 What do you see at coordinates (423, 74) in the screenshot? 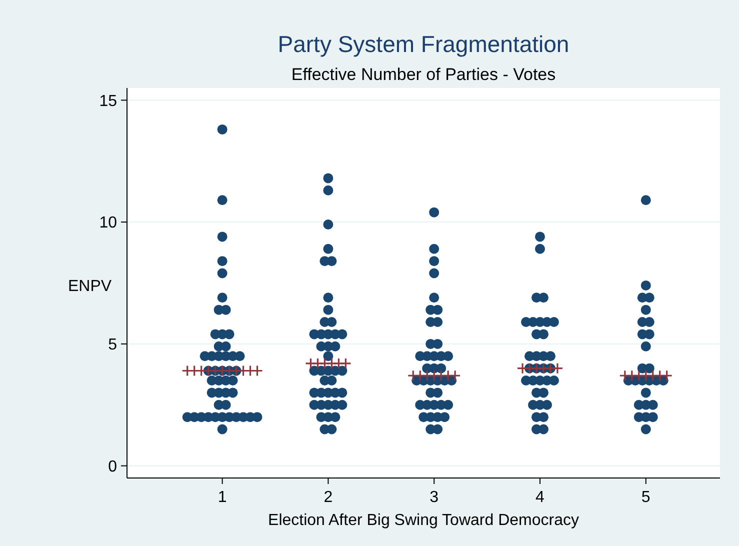
I see `chart-subtitle: Effective Number of Parties - Votes` at bounding box center [423, 74].